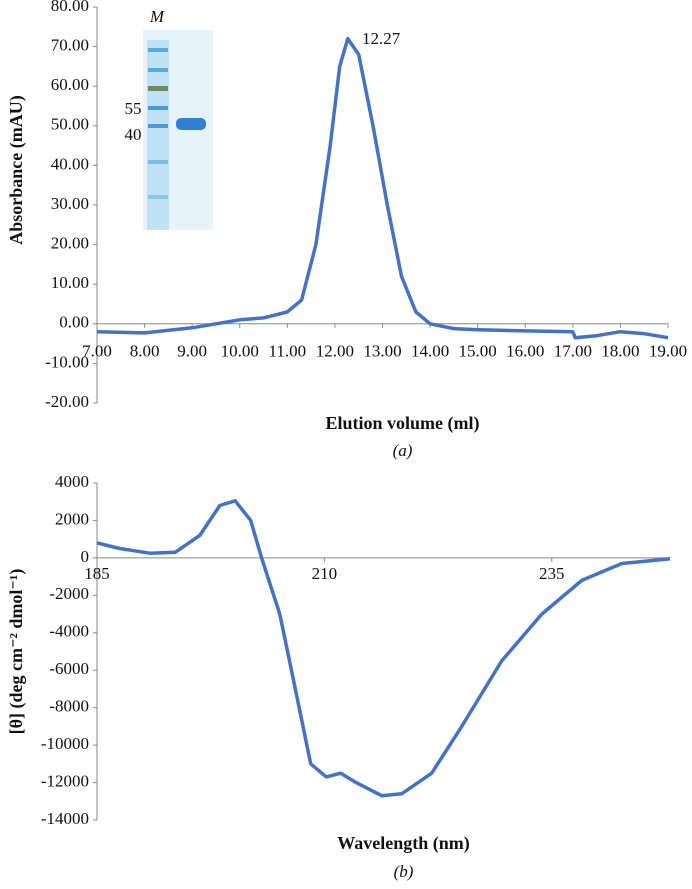  What do you see at coordinates (382, 351) in the screenshot?
I see `x-tick-label: 13.00` at bounding box center [382, 351].